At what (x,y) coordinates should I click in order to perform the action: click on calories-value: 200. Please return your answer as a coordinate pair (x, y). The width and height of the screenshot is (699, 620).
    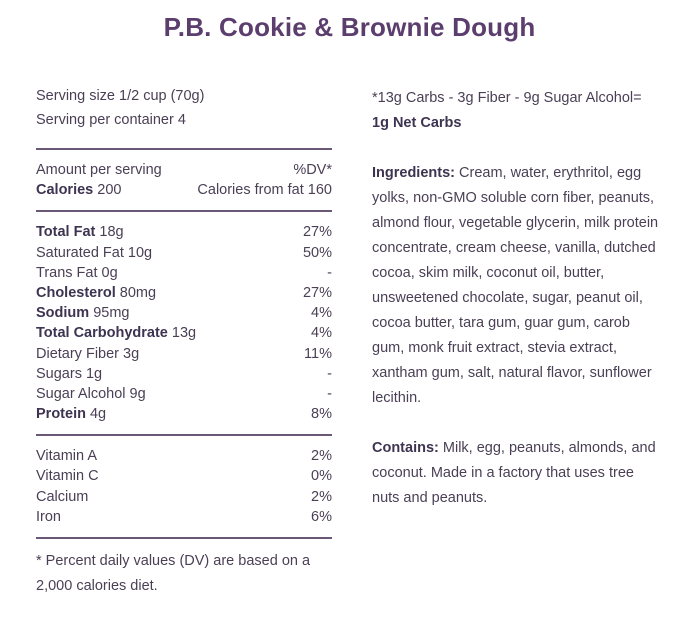
    Looking at the image, I should click on (109, 190).